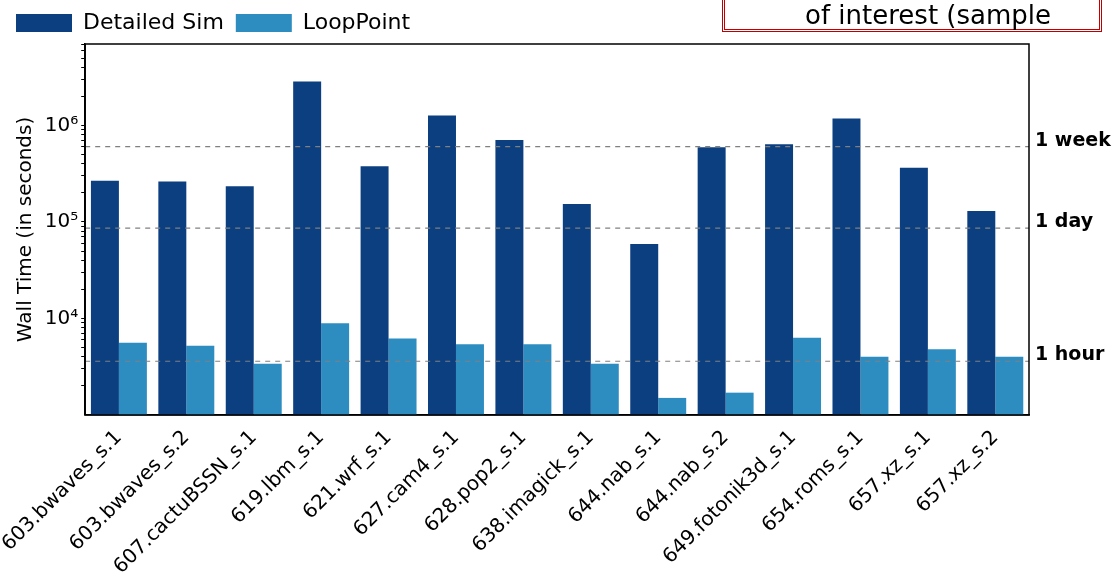 Image resolution: width=1119 pixels, height=582 pixels. I want to click on legend-label: LoopPoint, so click(356, 21).